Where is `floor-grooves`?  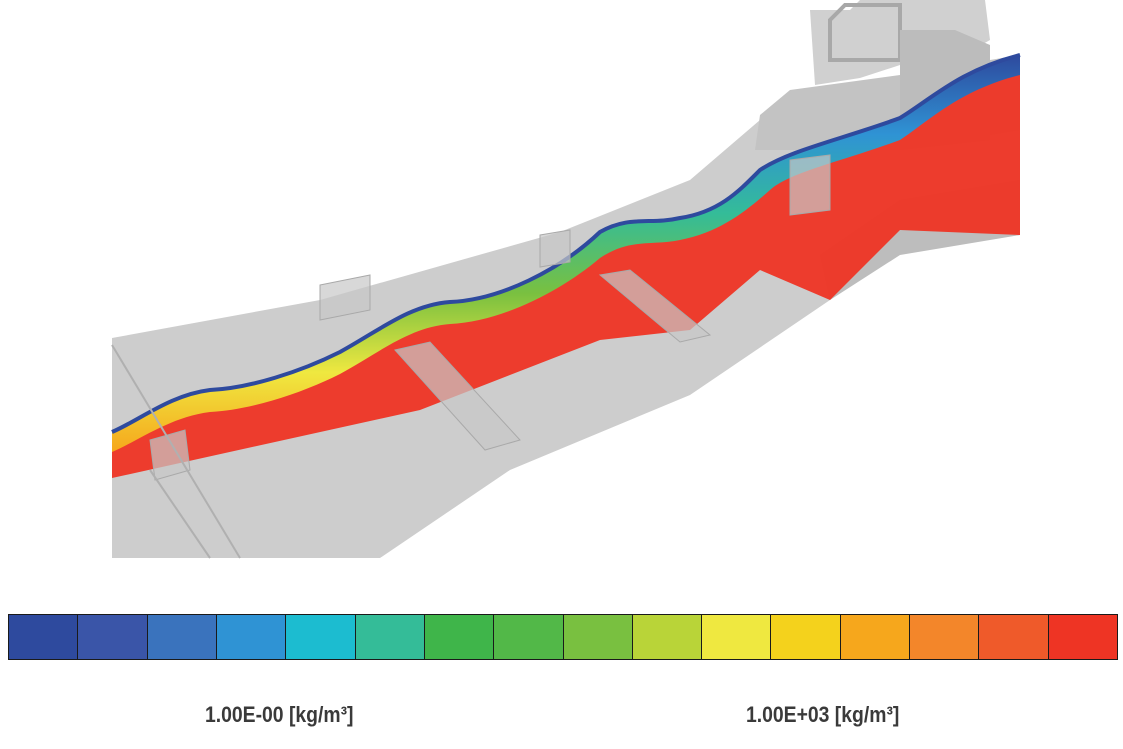
floor-grooves is located at coordinates (176, 451).